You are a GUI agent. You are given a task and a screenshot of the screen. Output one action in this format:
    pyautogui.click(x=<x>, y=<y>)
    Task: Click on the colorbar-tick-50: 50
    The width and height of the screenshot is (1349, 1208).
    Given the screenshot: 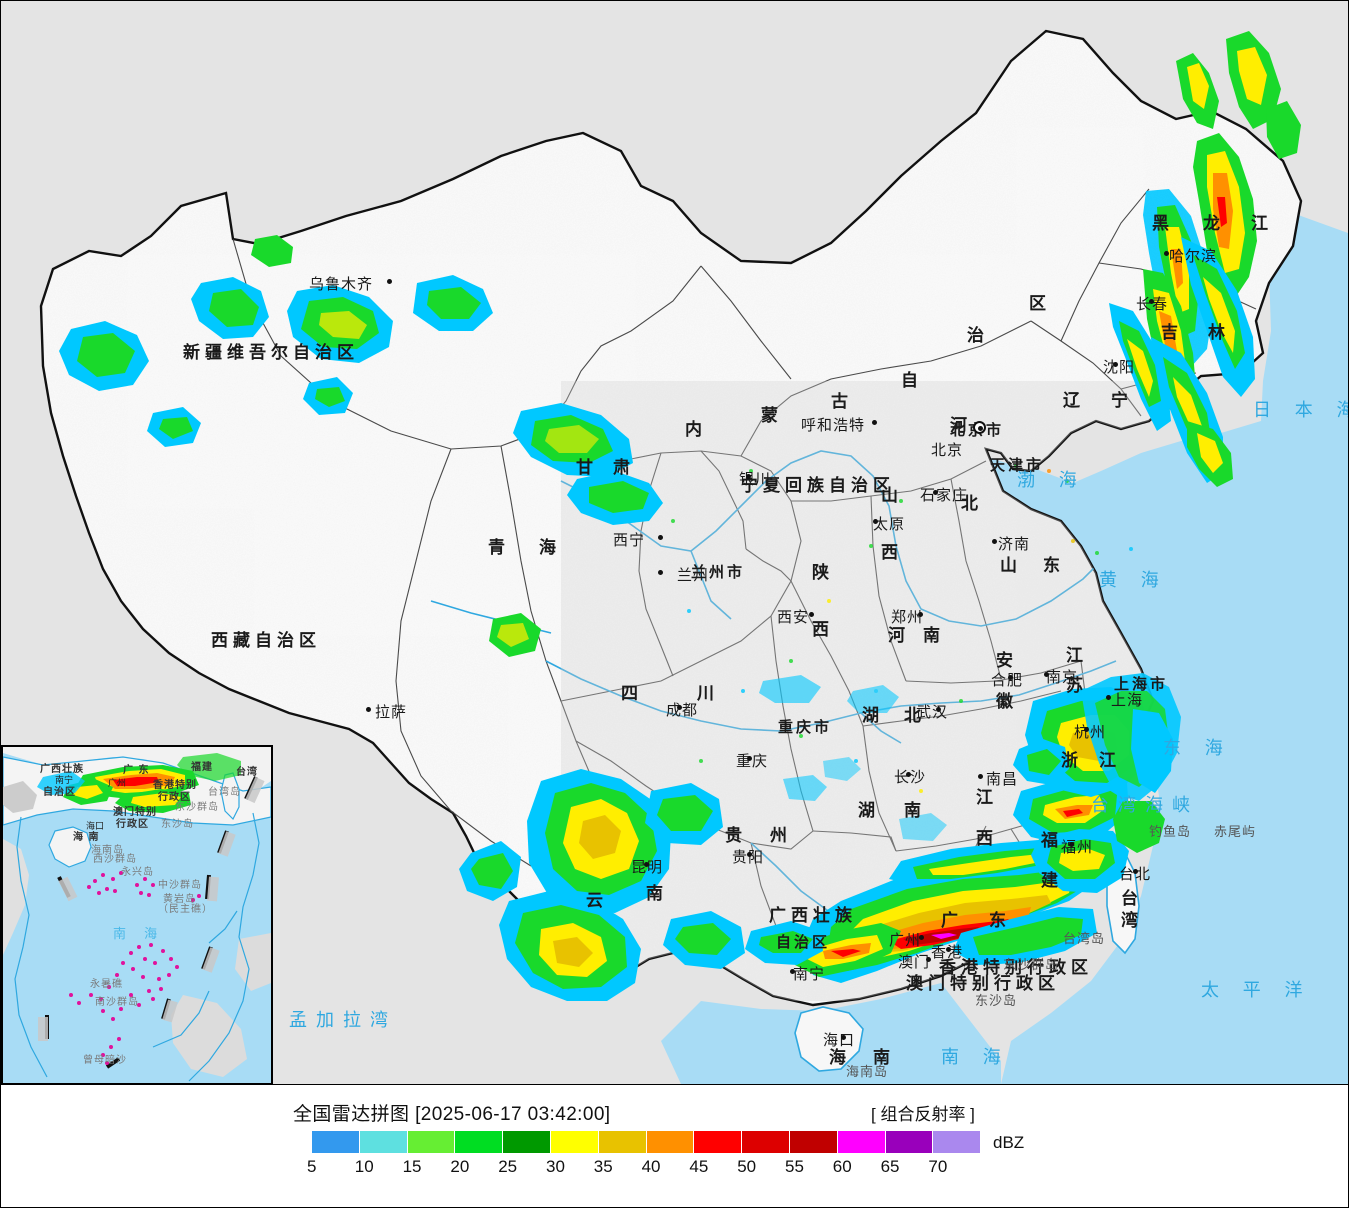 What is the action you would take?
    pyautogui.click(x=747, y=1166)
    